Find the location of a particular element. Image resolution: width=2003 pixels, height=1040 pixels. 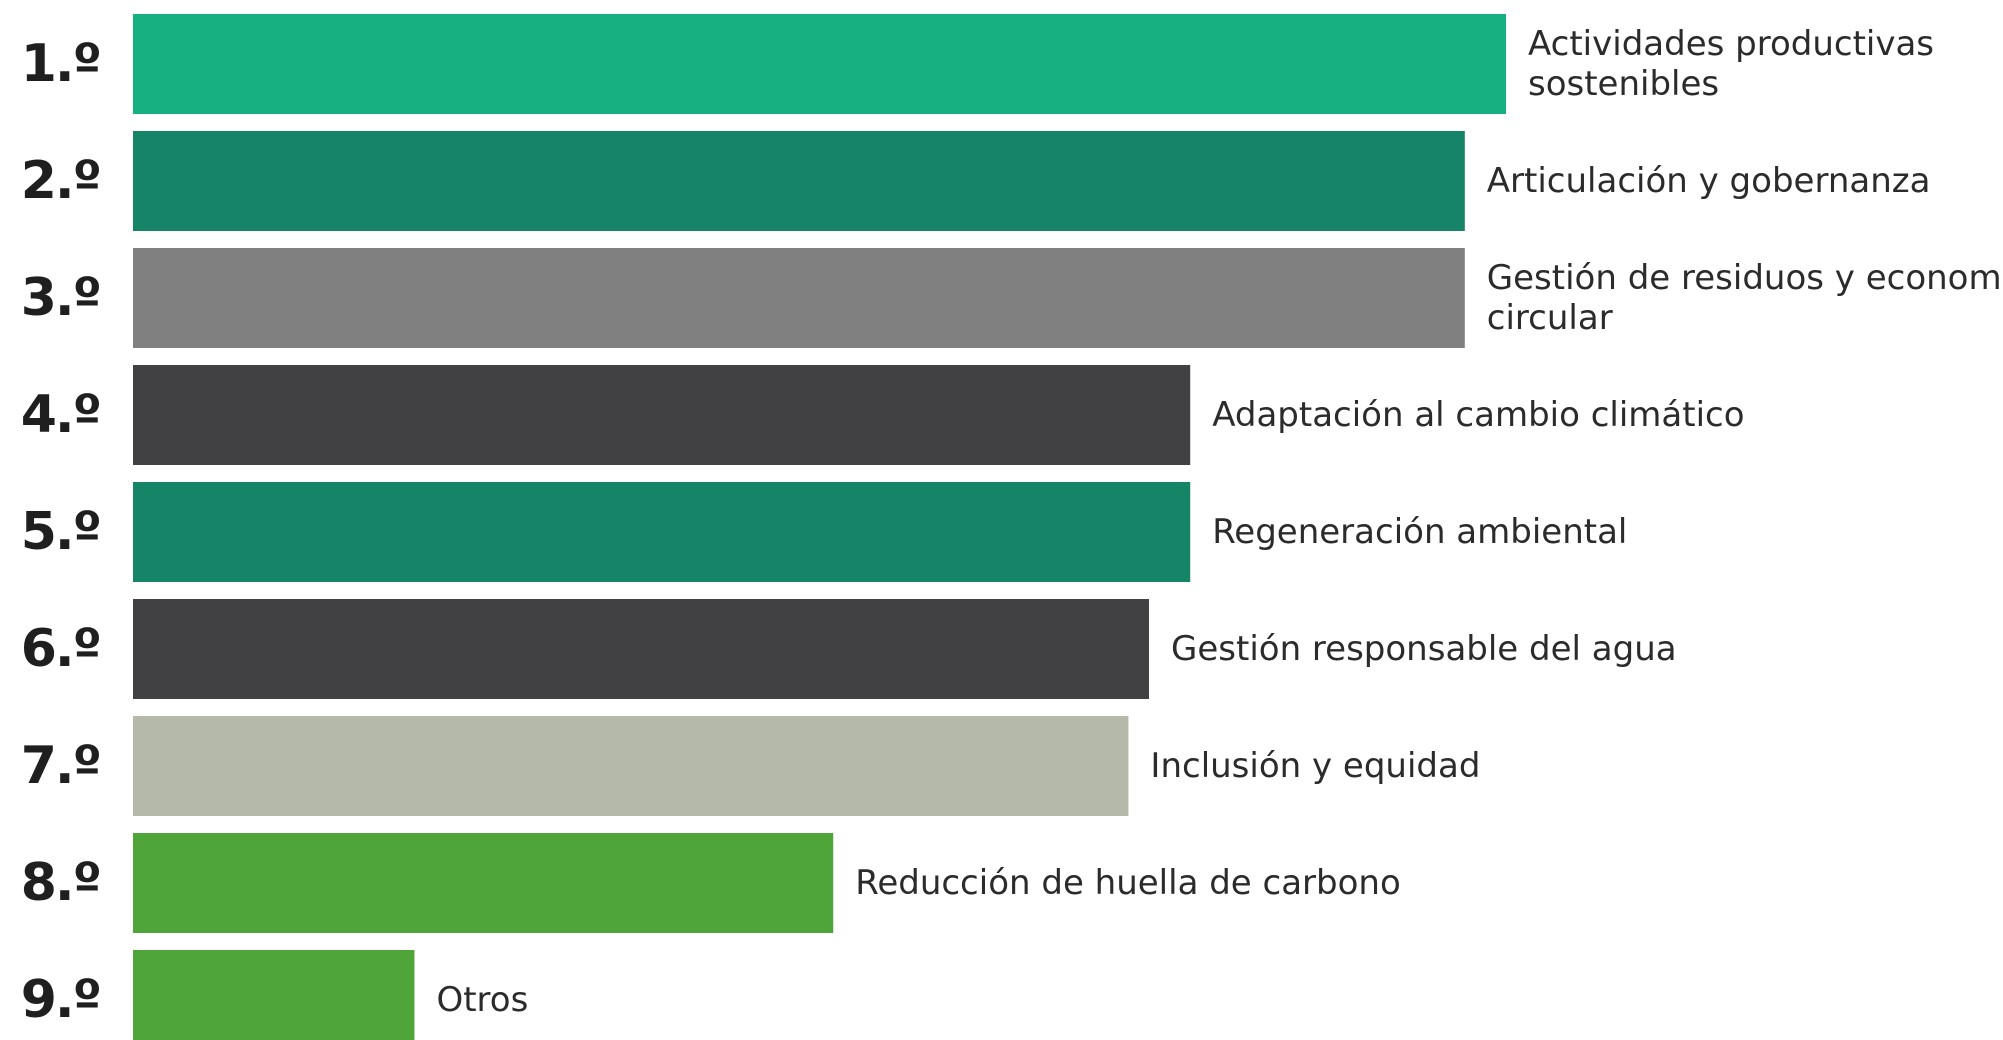

rank-label-6: 6.º is located at coordinates (60, 649).